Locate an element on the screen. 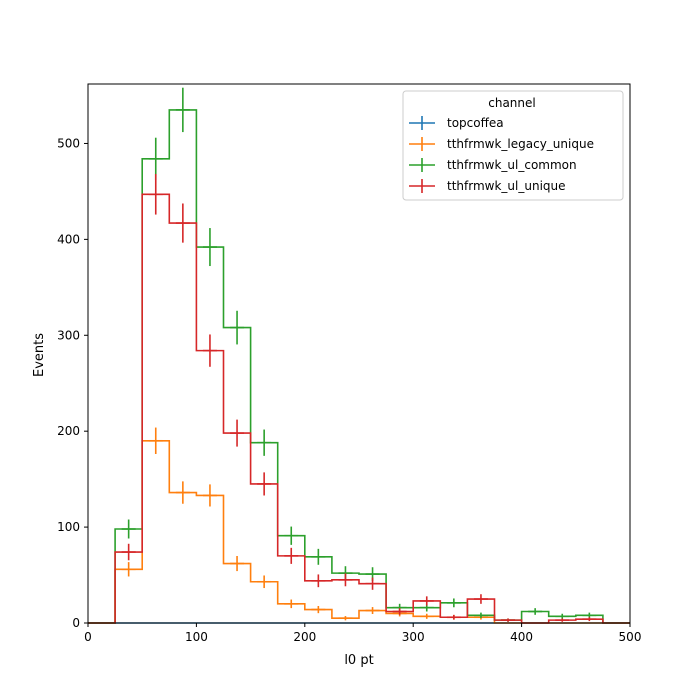  y-tick-label: 500 is located at coordinates (68, 143).